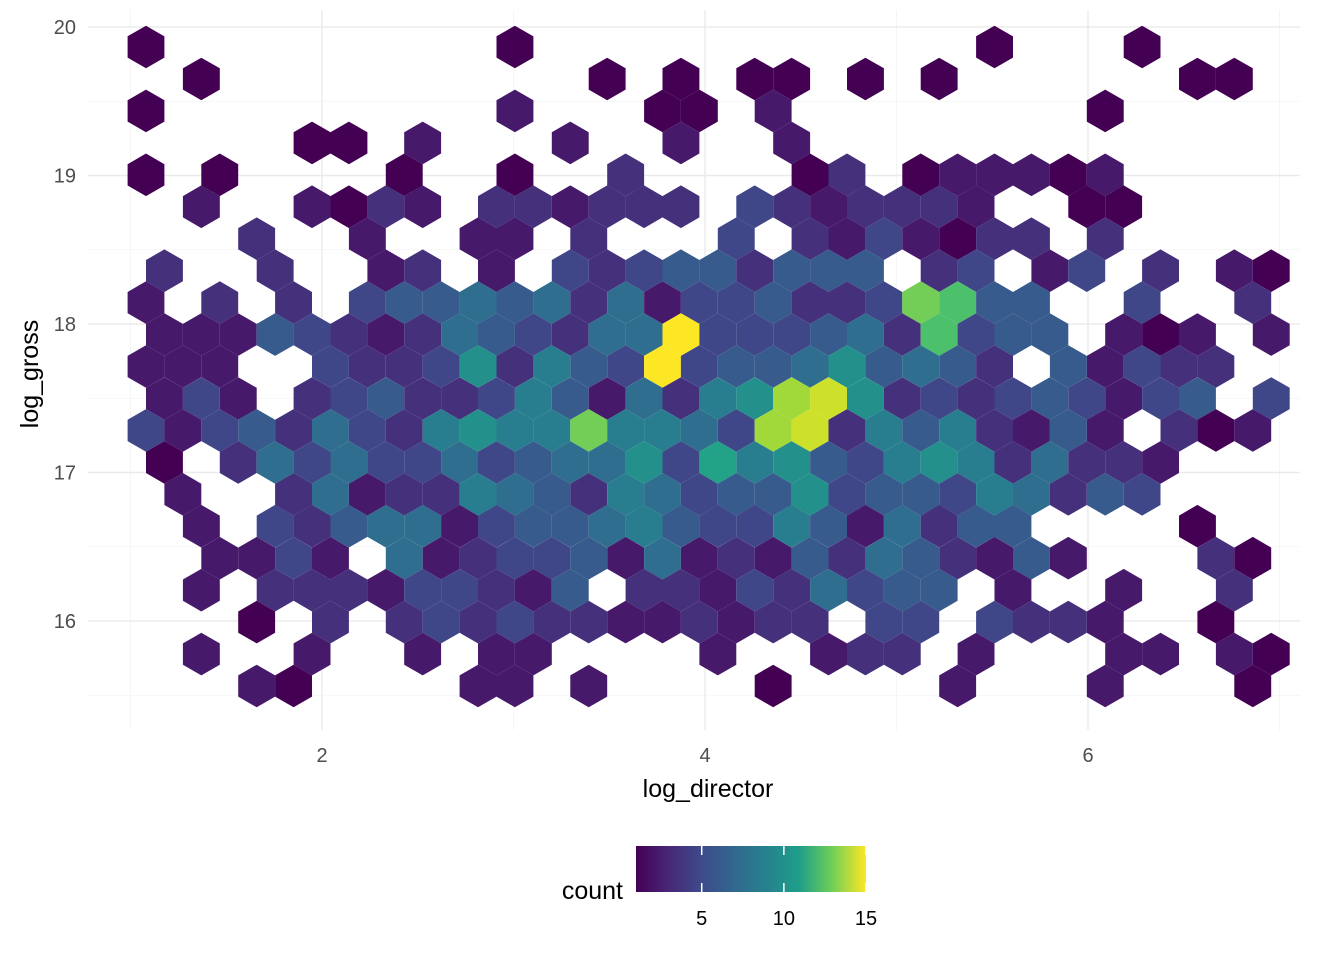 The height and width of the screenshot is (960, 1344). What do you see at coordinates (704, 756) in the screenshot?
I see `x-tick-label: 4` at bounding box center [704, 756].